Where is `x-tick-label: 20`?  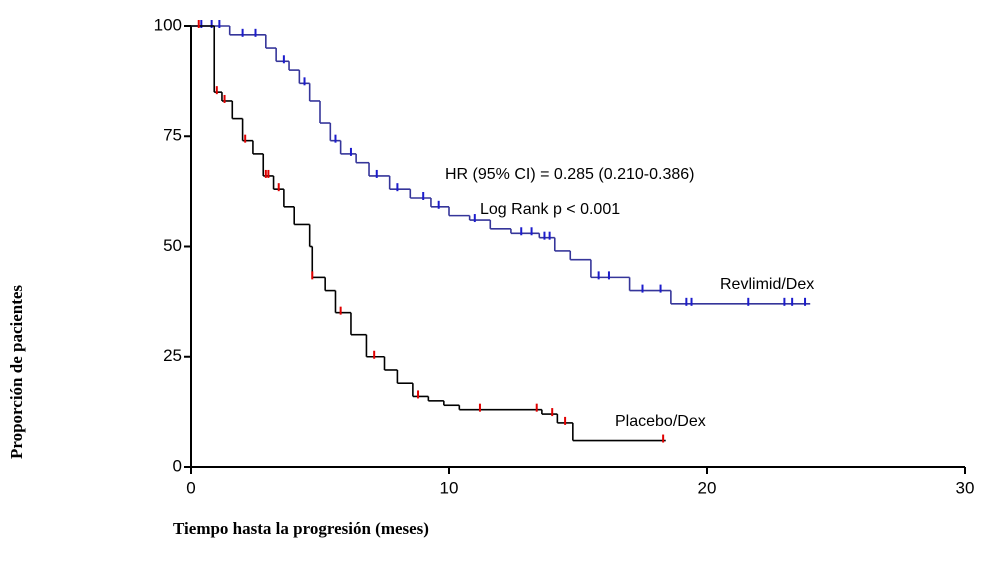 x-tick-label: 20 is located at coordinates (707, 487).